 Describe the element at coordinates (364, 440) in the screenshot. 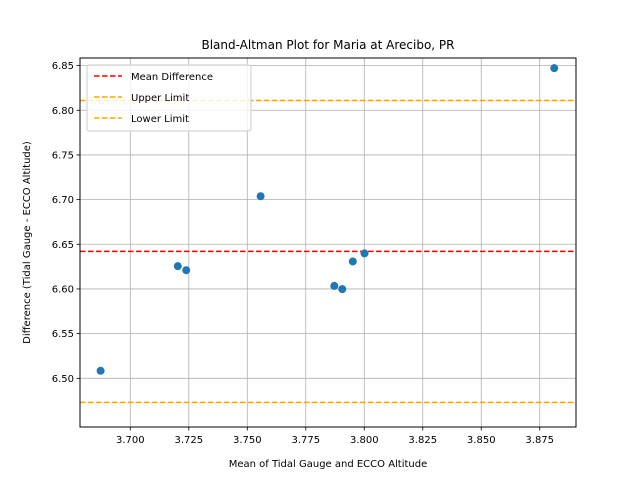

I see `x-tick-label: 3.800` at that location.